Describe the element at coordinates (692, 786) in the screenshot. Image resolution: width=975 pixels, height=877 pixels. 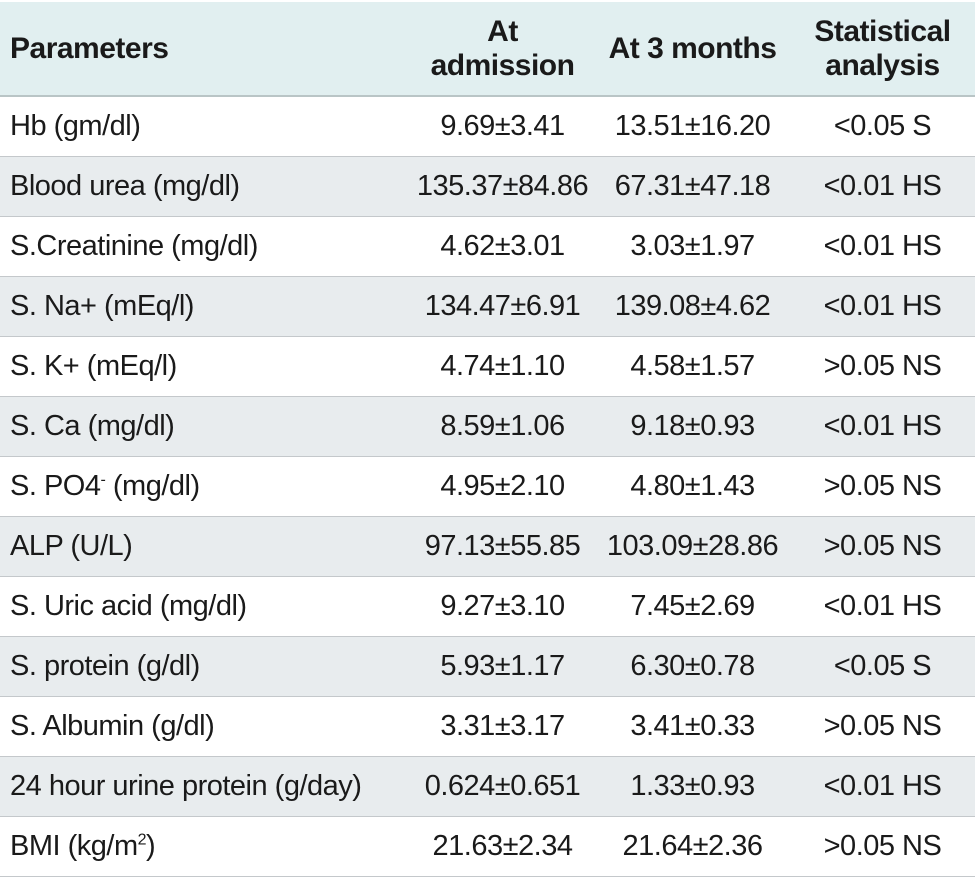
I see `cell-at-3-months: 1.33±0.93` at that location.